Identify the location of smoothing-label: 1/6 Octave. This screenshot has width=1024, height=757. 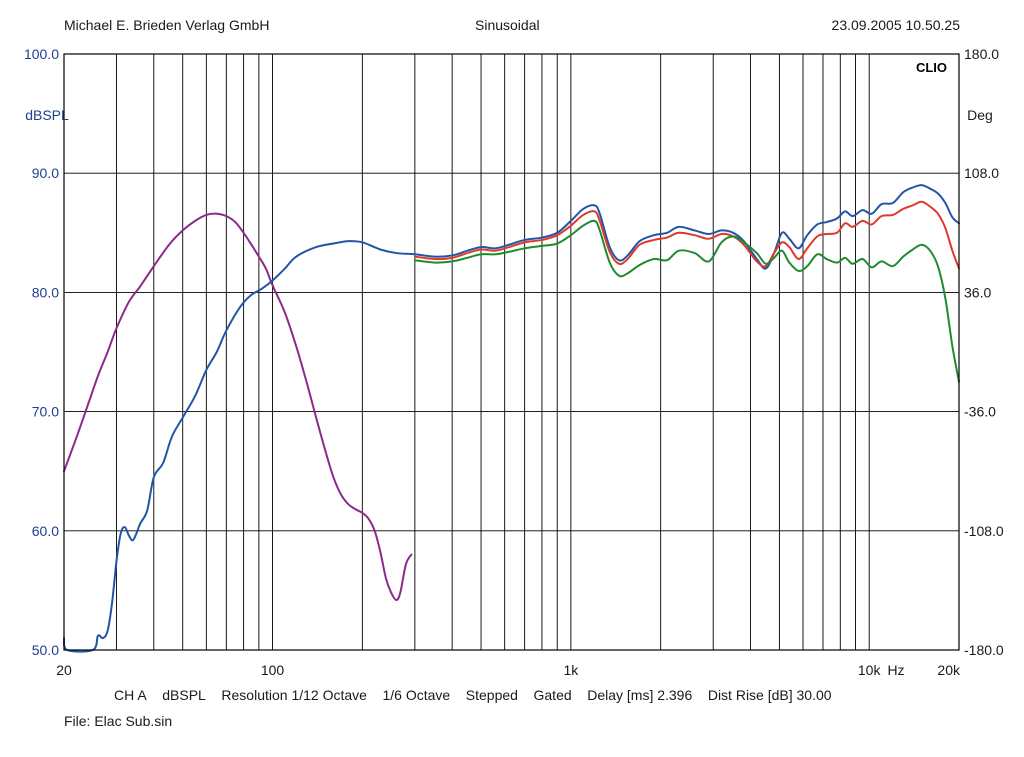
(416, 695).